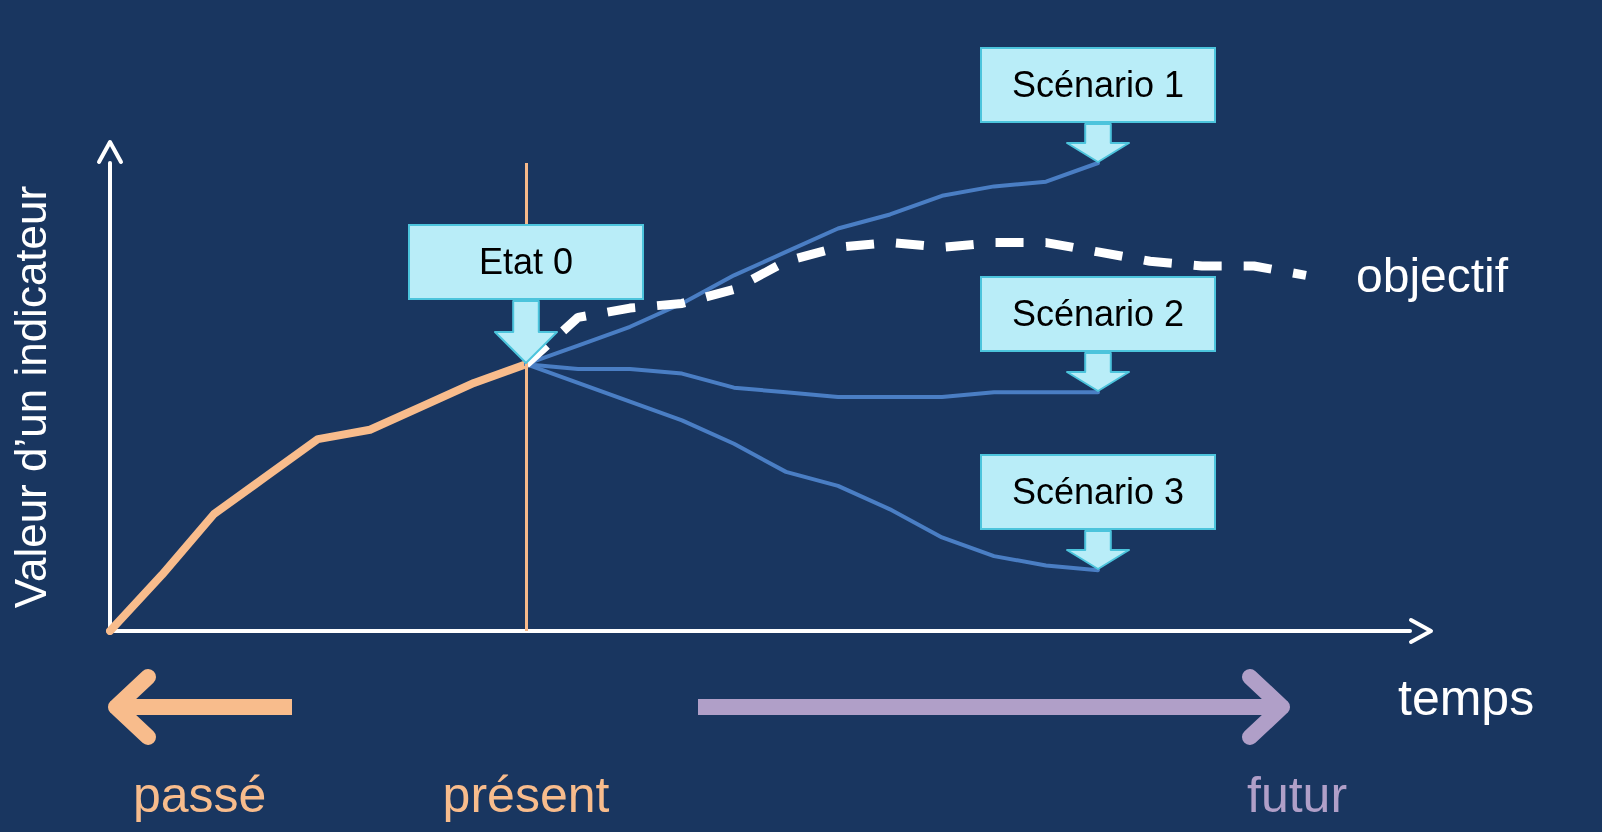 The image size is (1602, 832). I want to click on text: présent, so click(526, 795).